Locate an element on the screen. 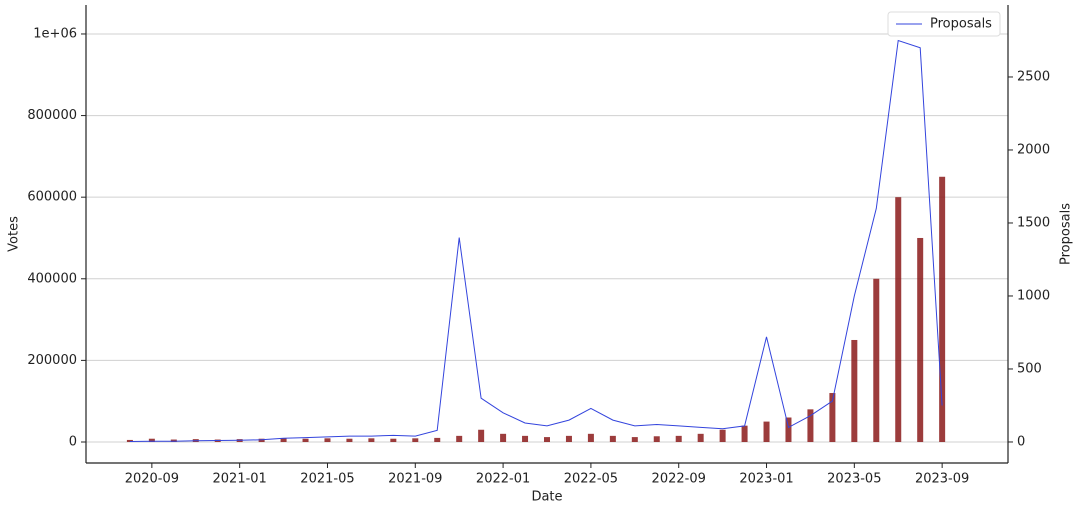 This screenshot has height=511, width=1078. y2-axis-label: Proposals is located at coordinates (1066, 234).